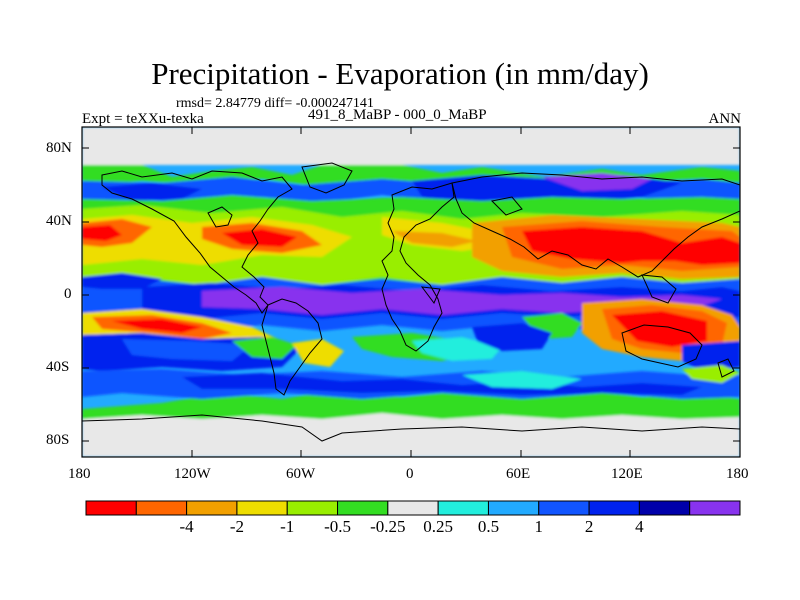 The width and height of the screenshot is (800, 600). What do you see at coordinates (192, 474) in the screenshot?
I see `lon-label: 120W` at bounding box center [192, 474].